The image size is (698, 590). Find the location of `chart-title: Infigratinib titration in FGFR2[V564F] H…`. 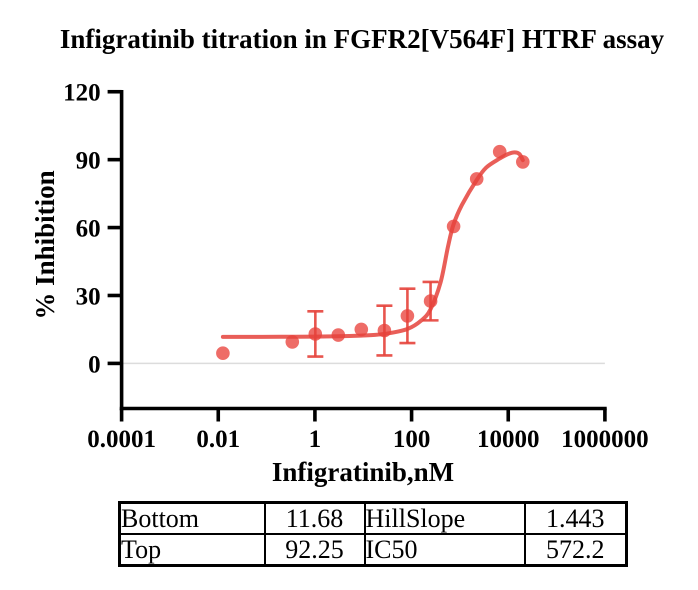

chart-title: Infigratinib titration in FGFR2[V564F] H… is located at coordinates (362, 39).